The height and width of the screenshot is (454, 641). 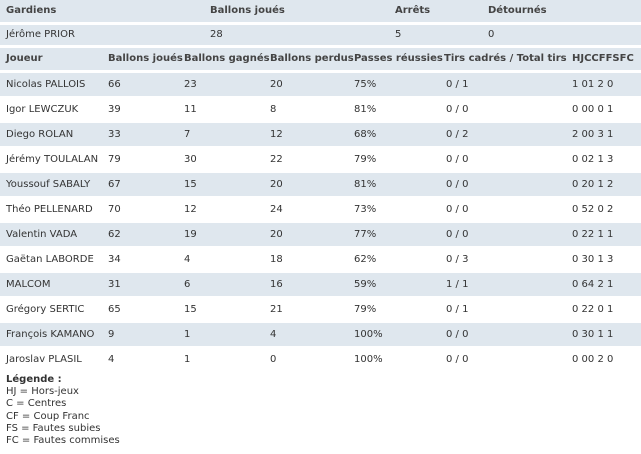 What do you see at coordinates (216, 34) in the screenshot?
I see `goalkeeper-ballons-joues: 28` at bounding box center [216, 34].